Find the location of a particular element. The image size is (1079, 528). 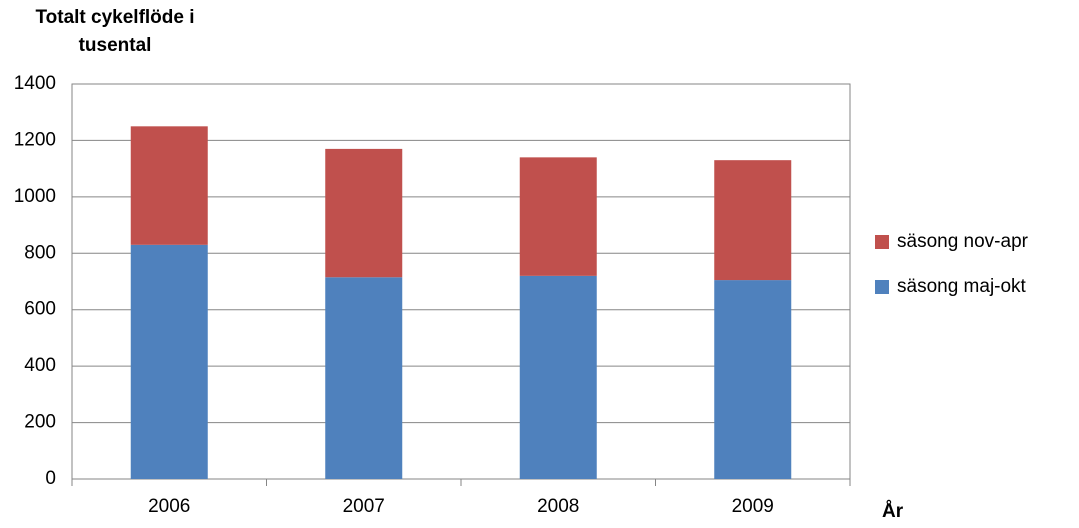

x-axis-label: År is located at coordinates (893, 511).